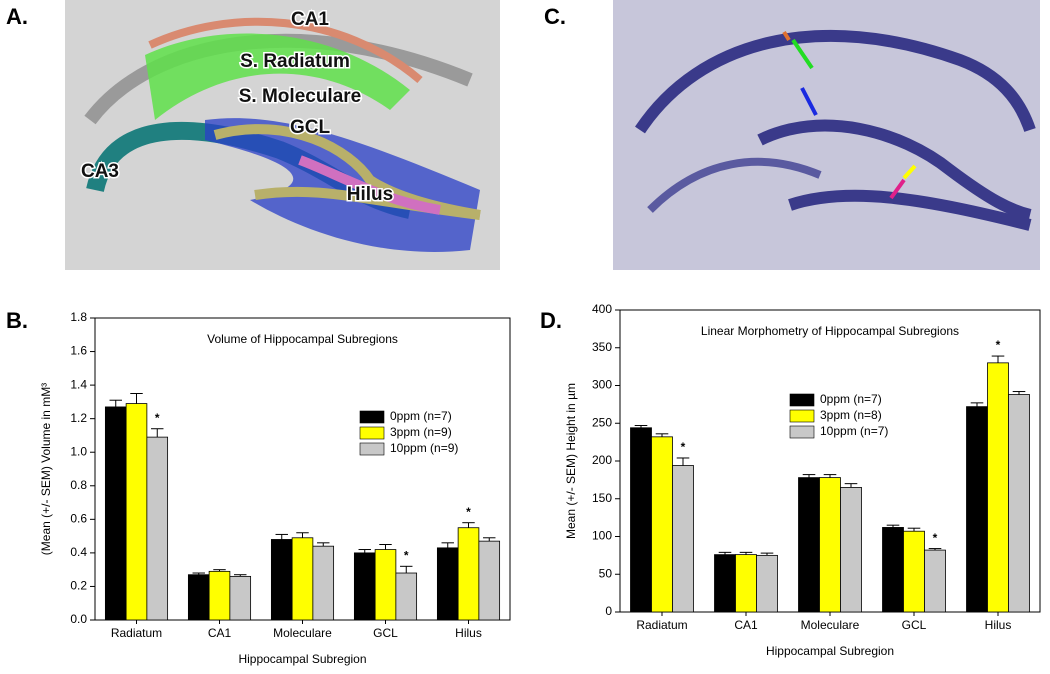 The width and height of the screenshot is (1050, 674). What do you see at coordinates (602, 385) in the screenshot?
I see `y-tick-label: 300` at bounding box center [602, 385].